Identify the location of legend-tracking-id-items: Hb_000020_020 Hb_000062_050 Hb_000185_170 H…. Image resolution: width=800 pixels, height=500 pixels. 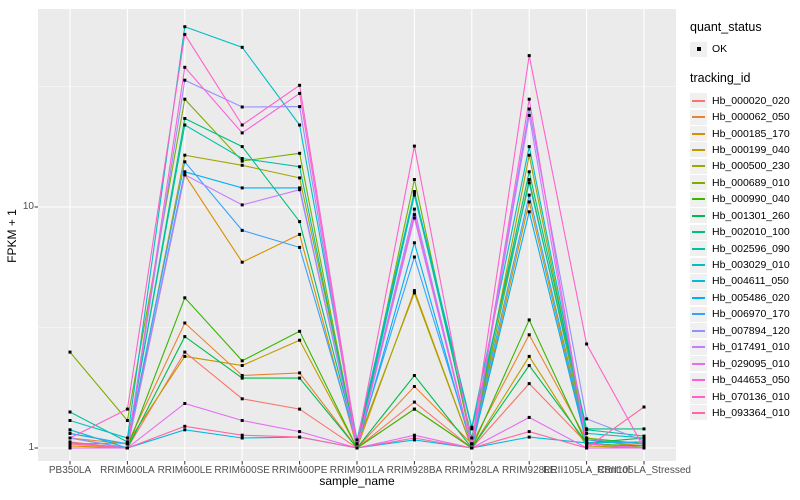
(744, 256).